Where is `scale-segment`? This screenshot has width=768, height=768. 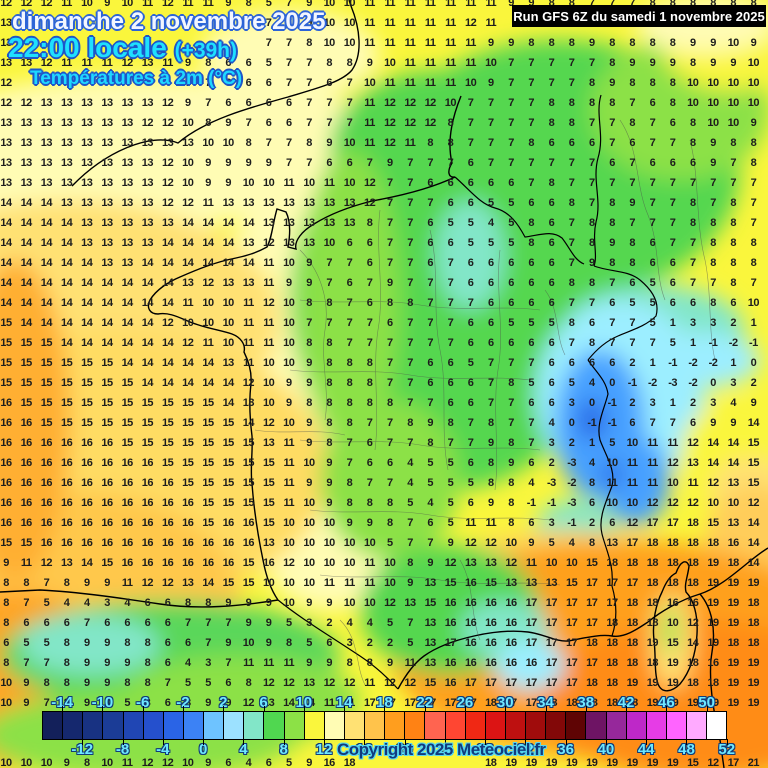
scale-segment is located at coordinates (214, 725).